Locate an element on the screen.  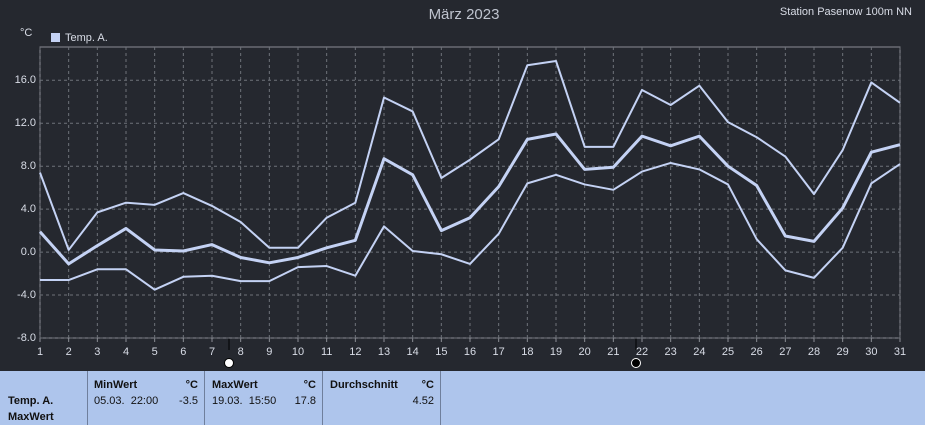
x-tick-label: 23 is located at coordinates (671, 352).